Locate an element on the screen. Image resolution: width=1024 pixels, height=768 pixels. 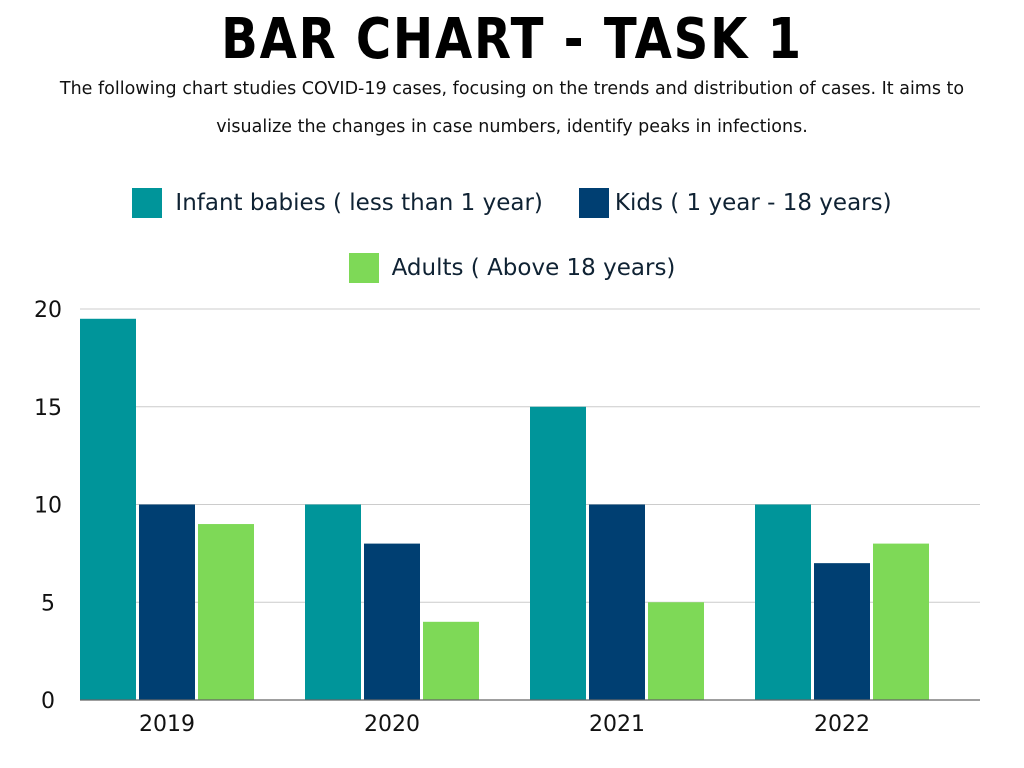
y-tick-label: 20 is located at coordinates (48, 310).